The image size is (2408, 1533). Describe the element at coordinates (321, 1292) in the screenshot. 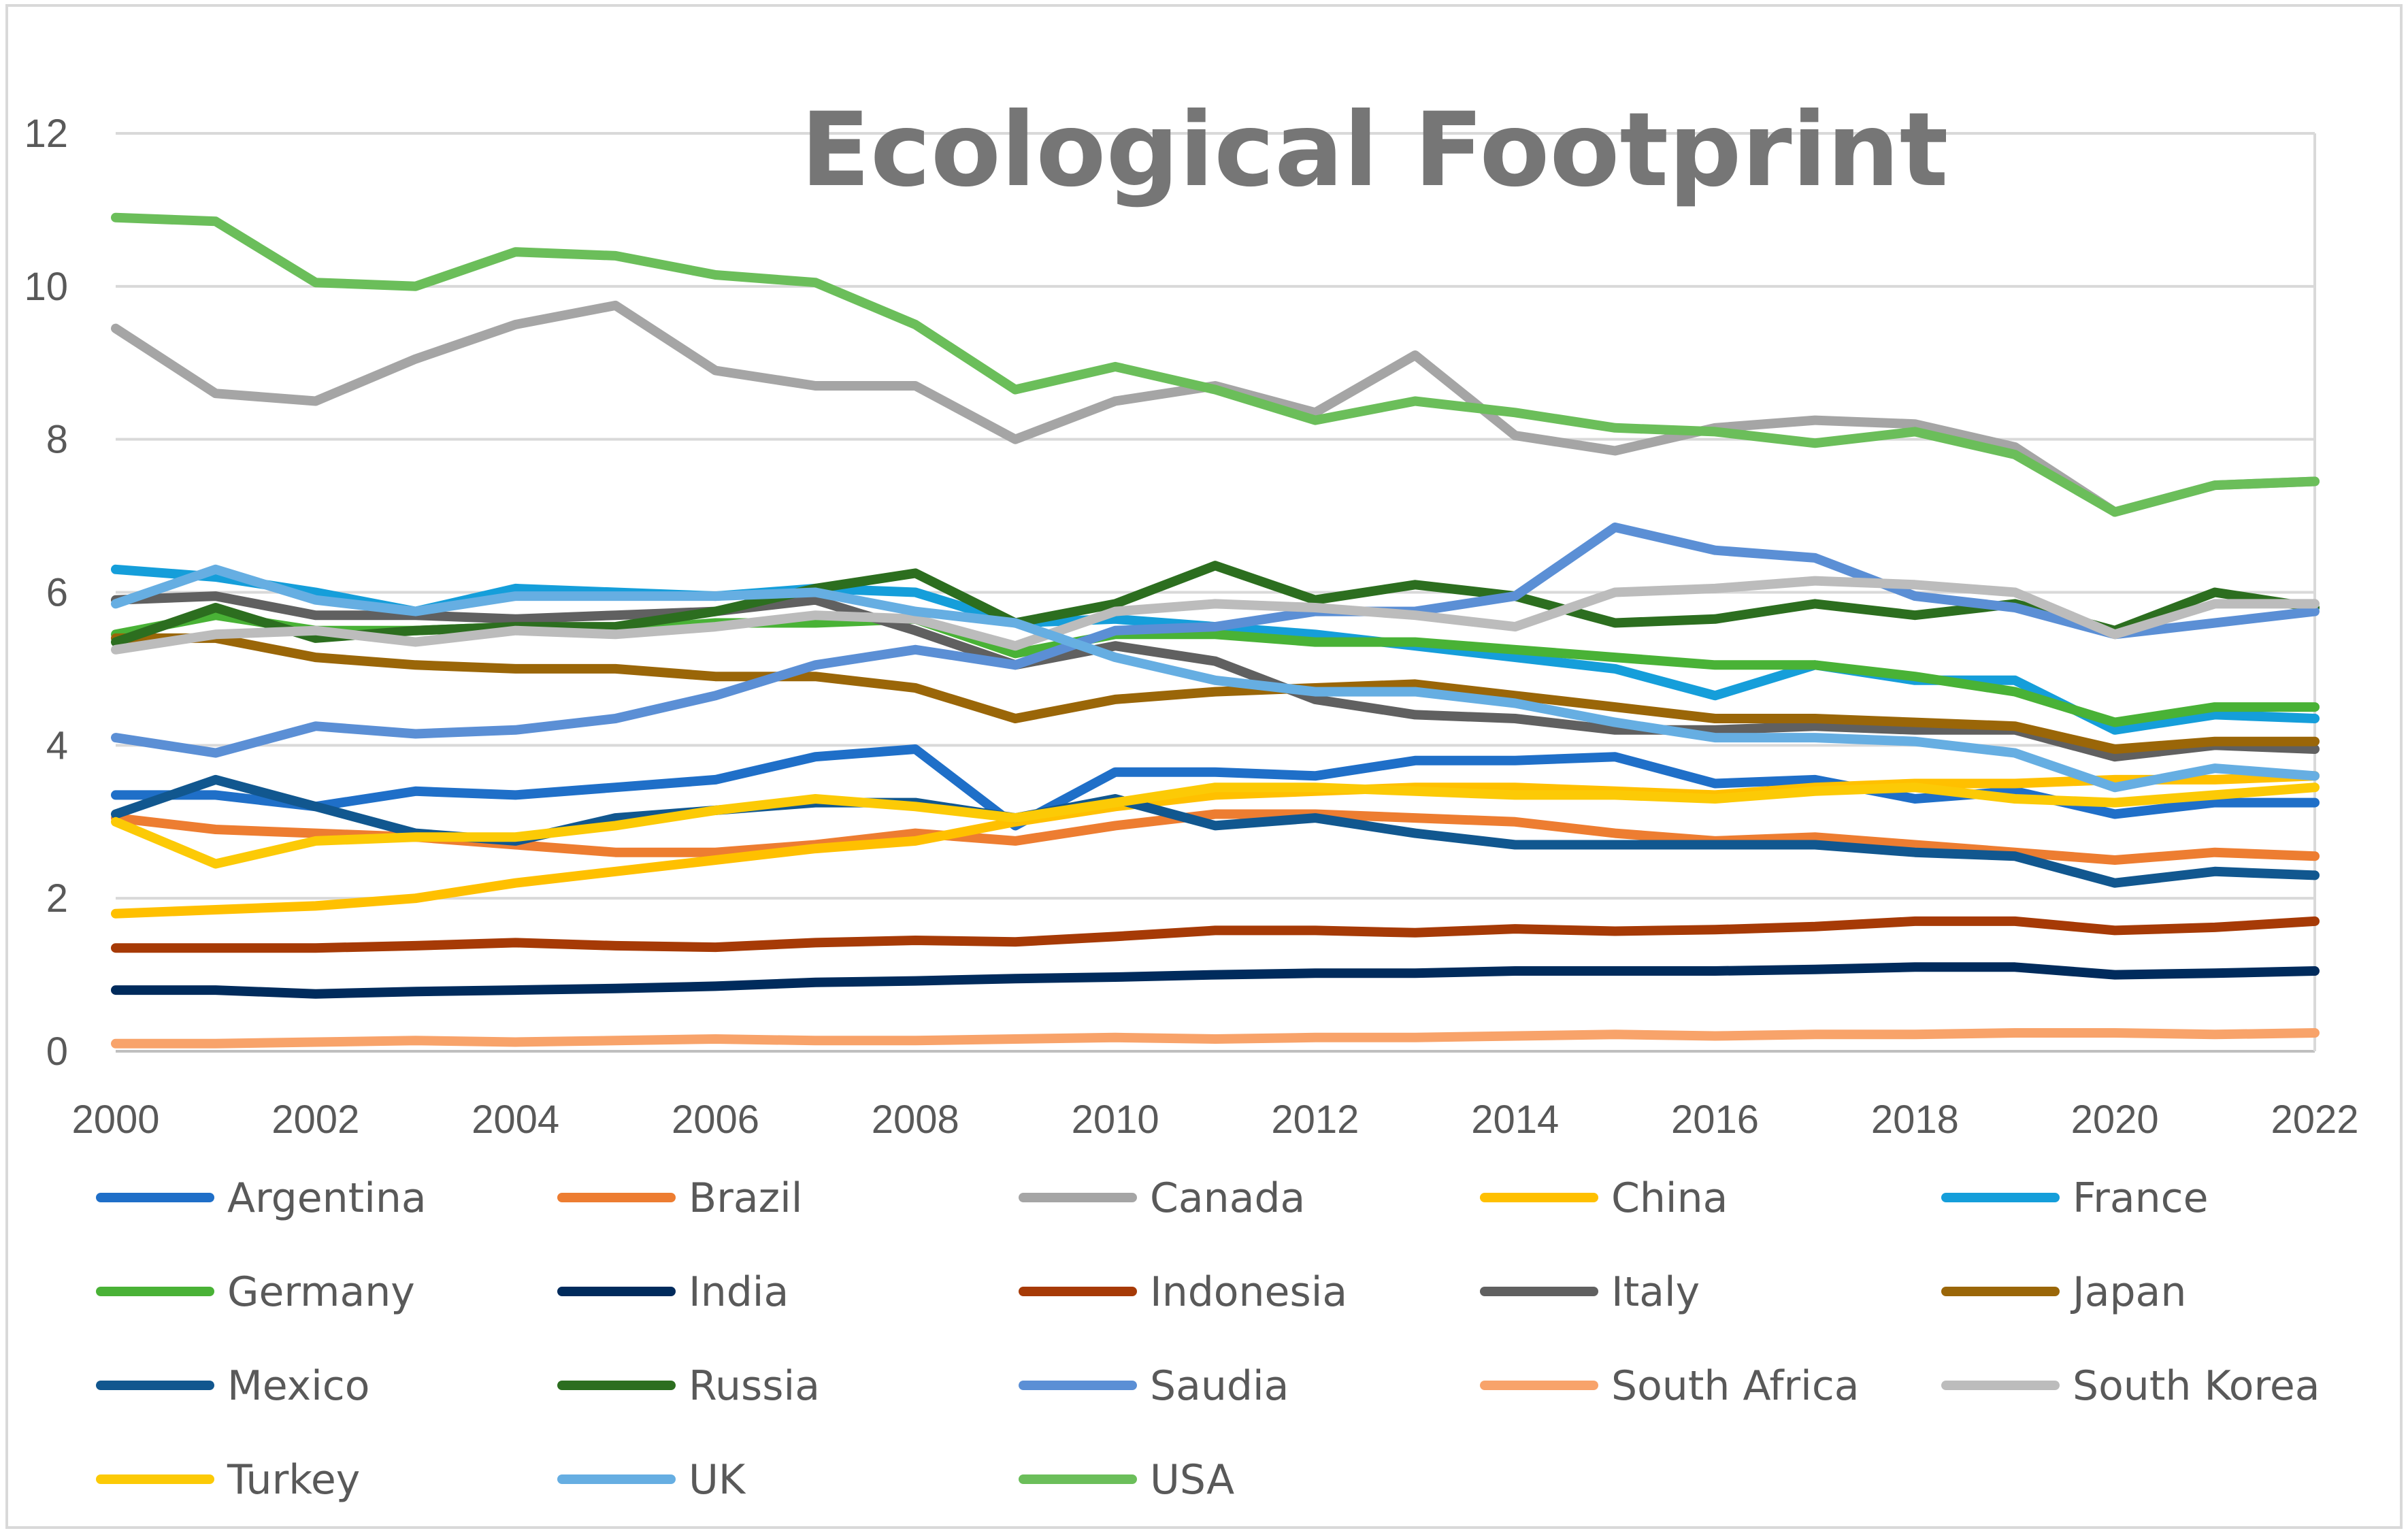

I see `legend-label-germany: Germany` at that location.